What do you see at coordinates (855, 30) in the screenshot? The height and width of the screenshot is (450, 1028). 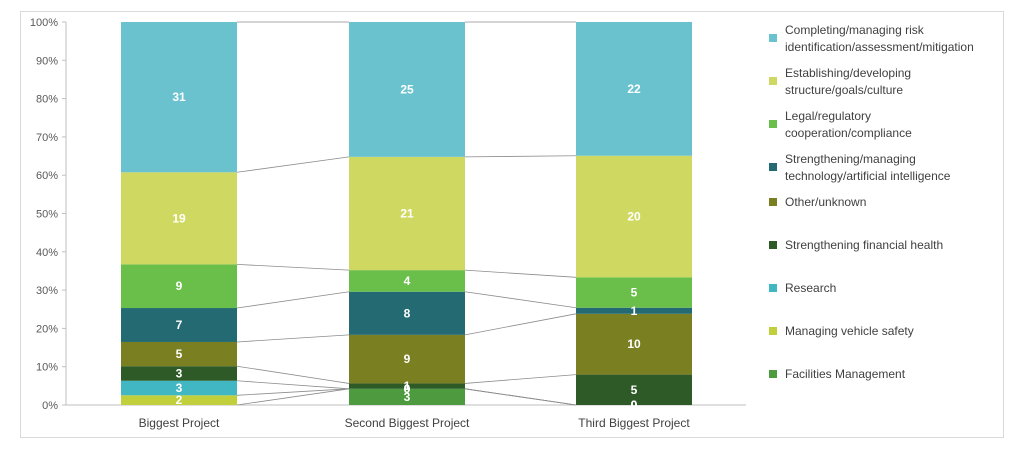 I see `legend-label: Completing/managing risk` at bounding box center [855, 30].